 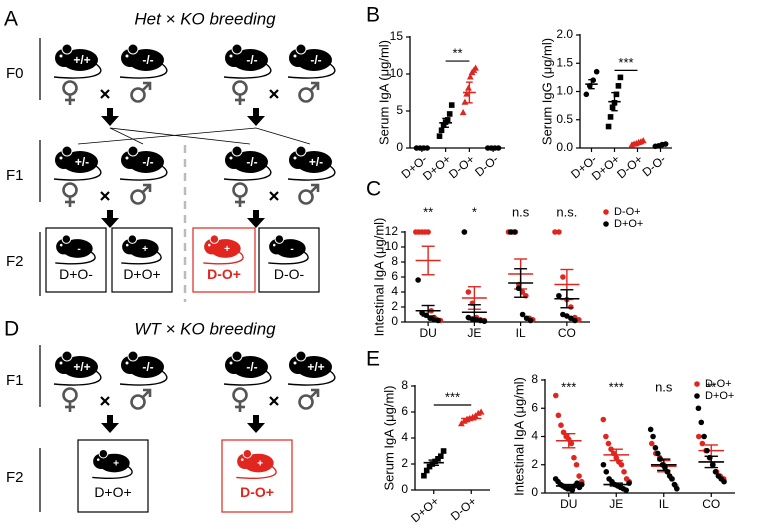 I want to click on significance: *, so click(x=474, y=211).